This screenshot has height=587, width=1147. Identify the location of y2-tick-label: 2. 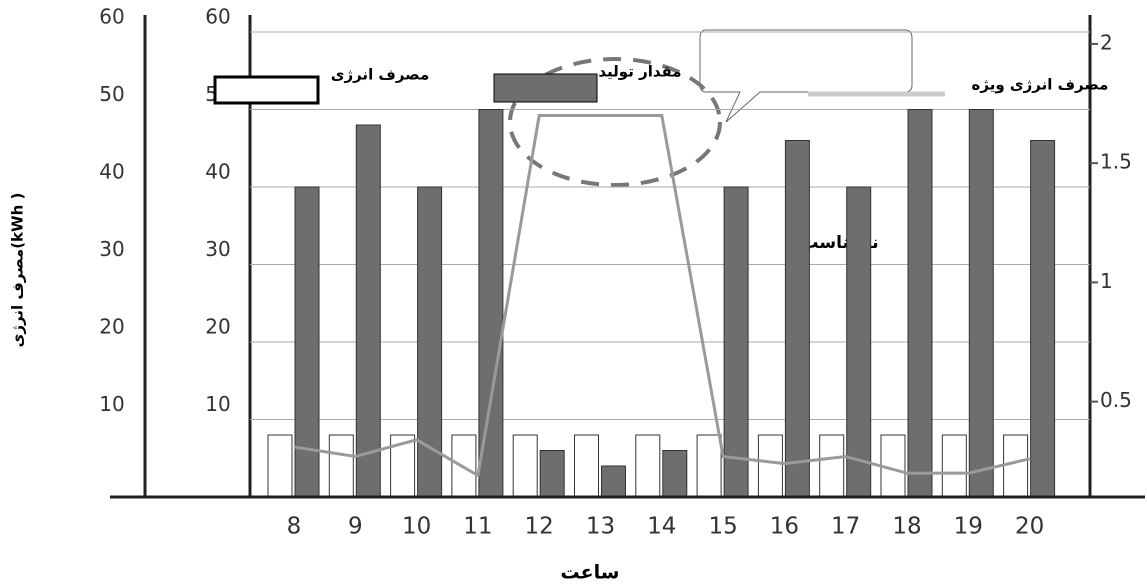
(1106, 42).